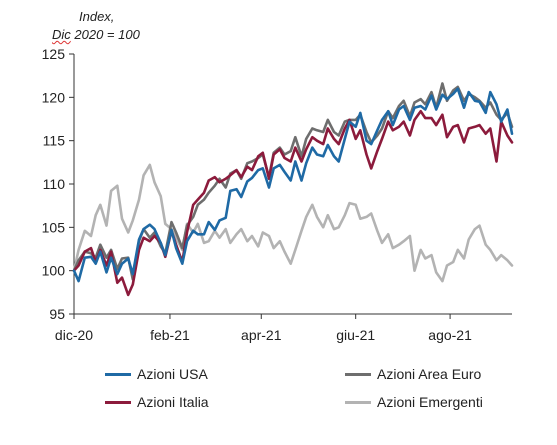 The image size is (557, 445). I want to click on legend-label: Azioni Italia, so click(173, 402).